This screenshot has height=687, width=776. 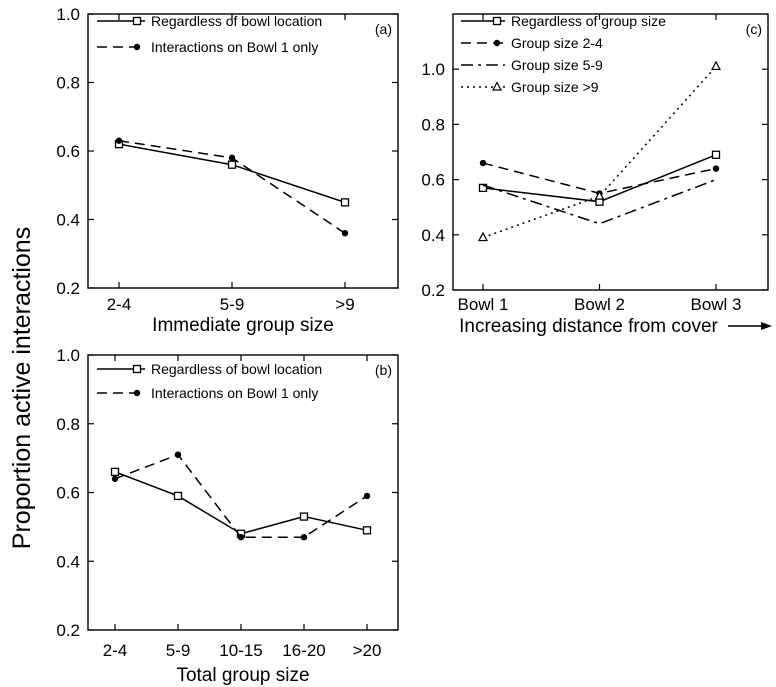 I want to click on legend-label: Group size 5-9, so click(x=557, y=65).